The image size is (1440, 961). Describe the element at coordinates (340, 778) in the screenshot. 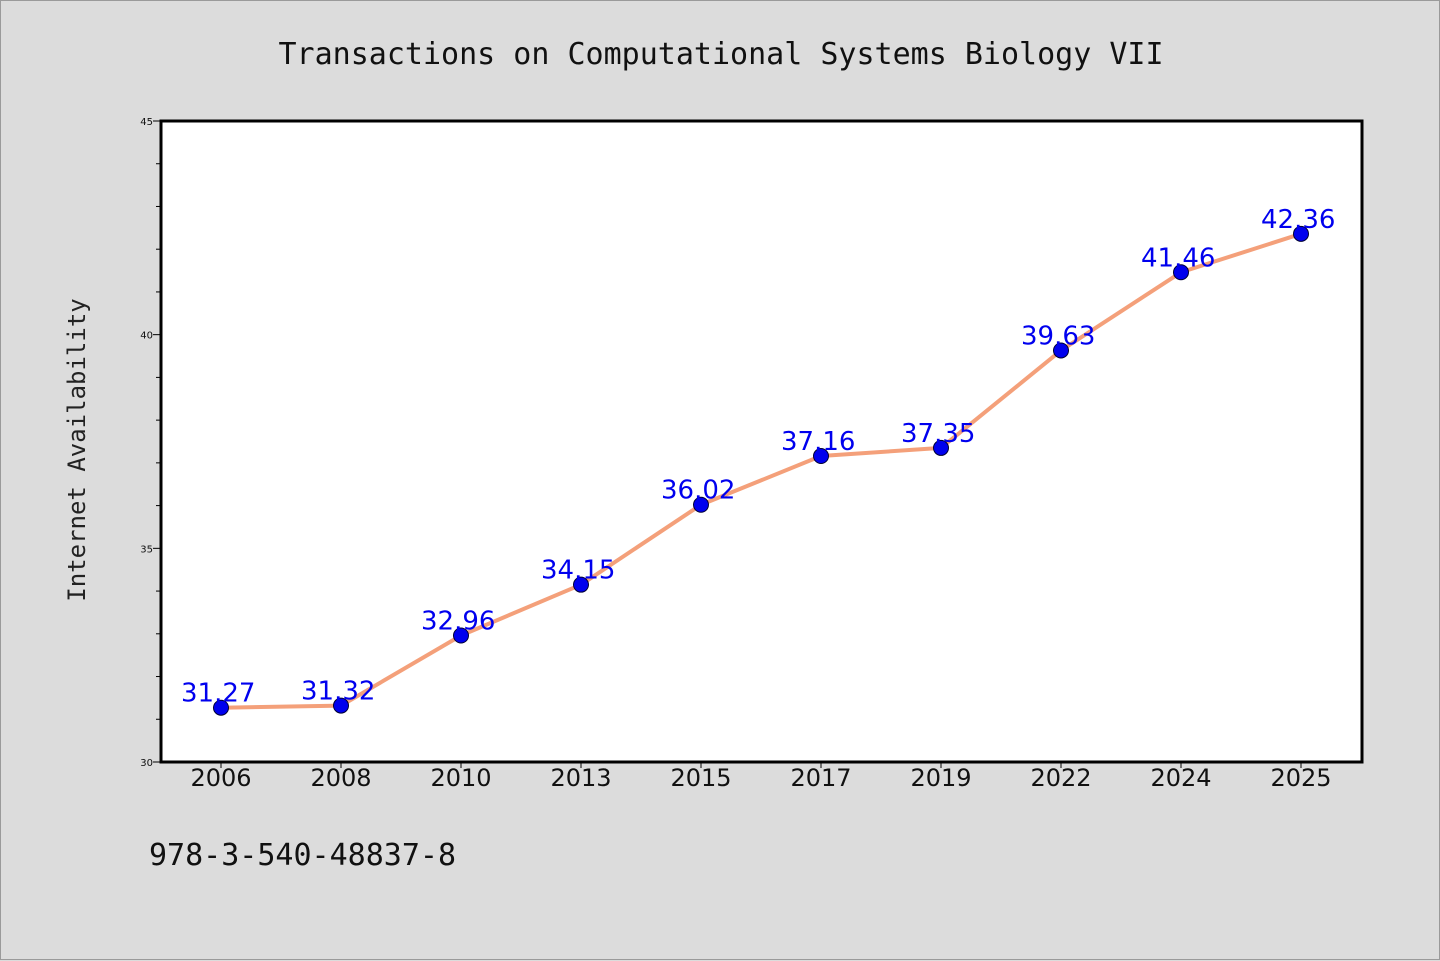

I see `x-tick-label: 2008` at that location.